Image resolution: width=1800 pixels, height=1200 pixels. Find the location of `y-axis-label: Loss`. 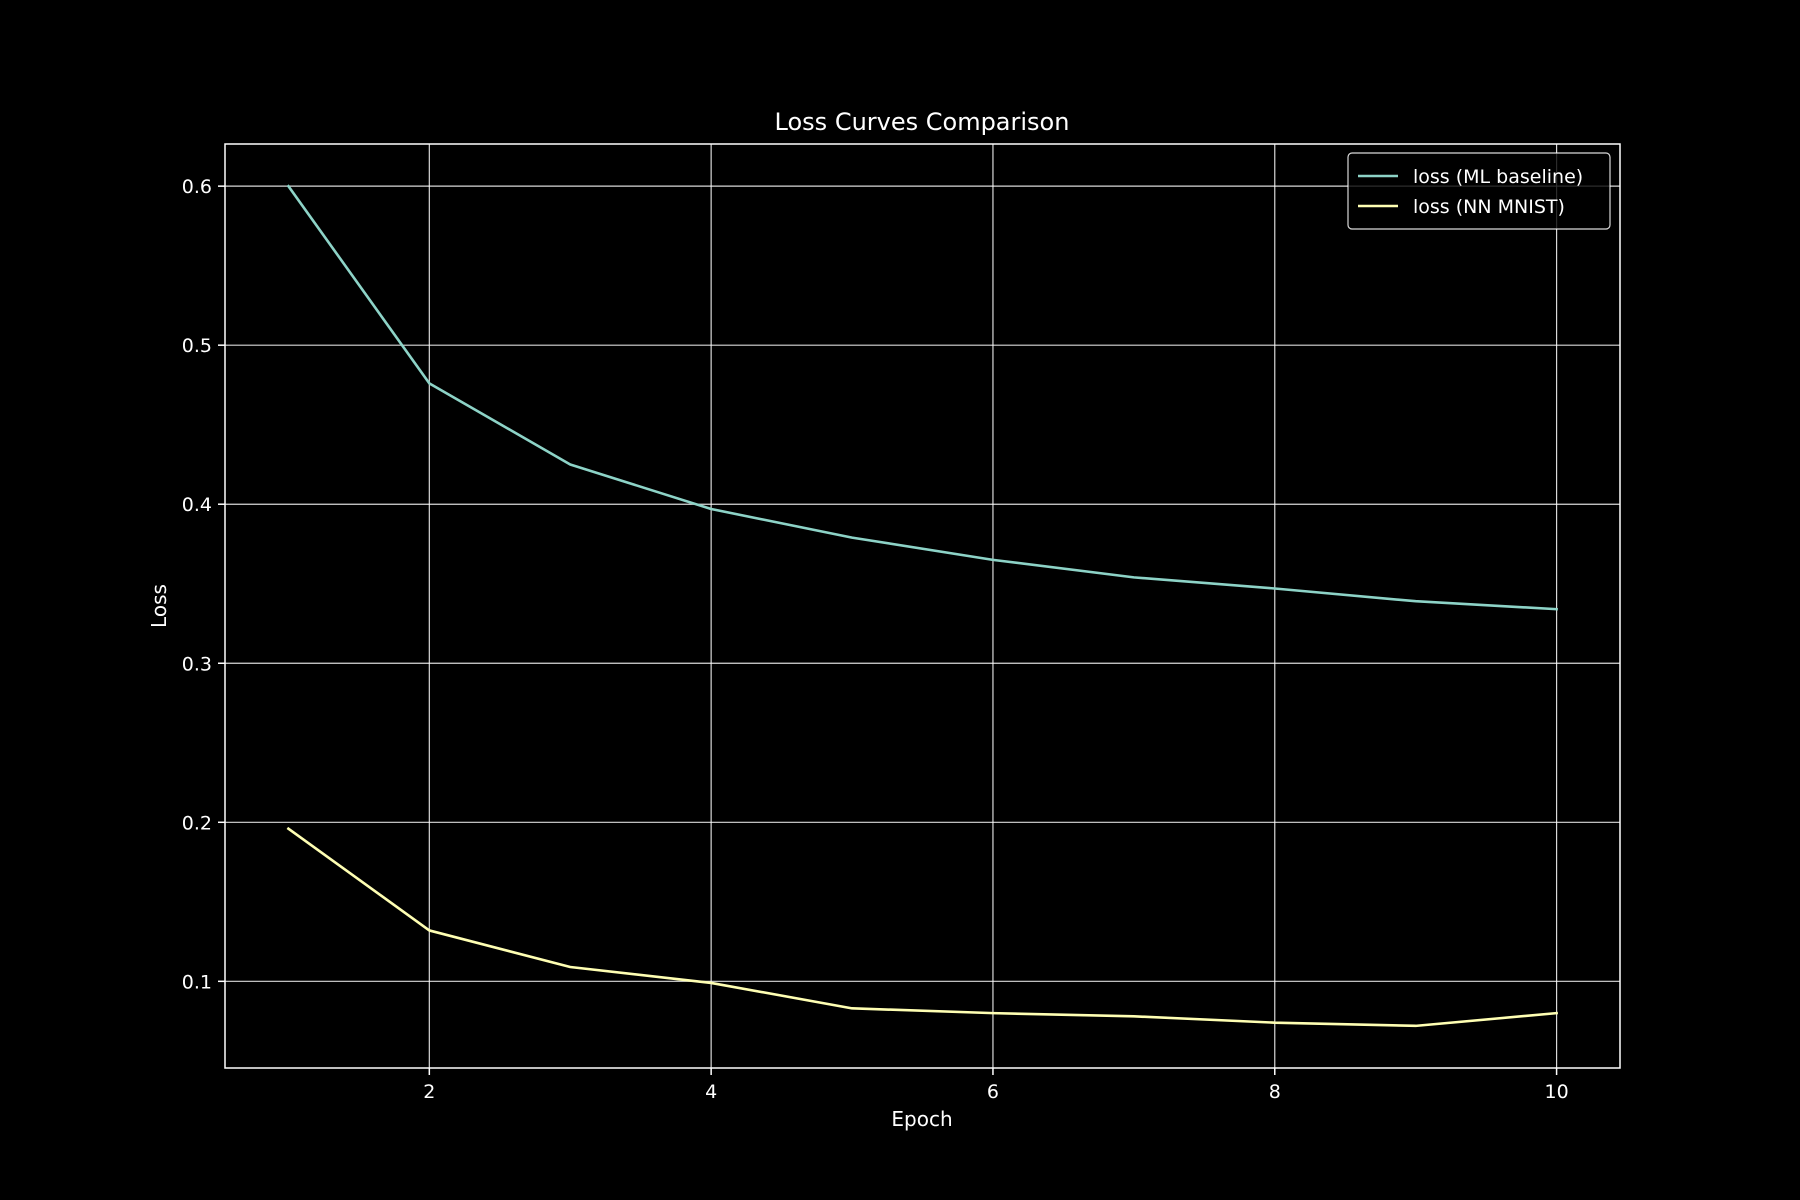

y-axis-label: Loss is located at coordinates (159, 606).